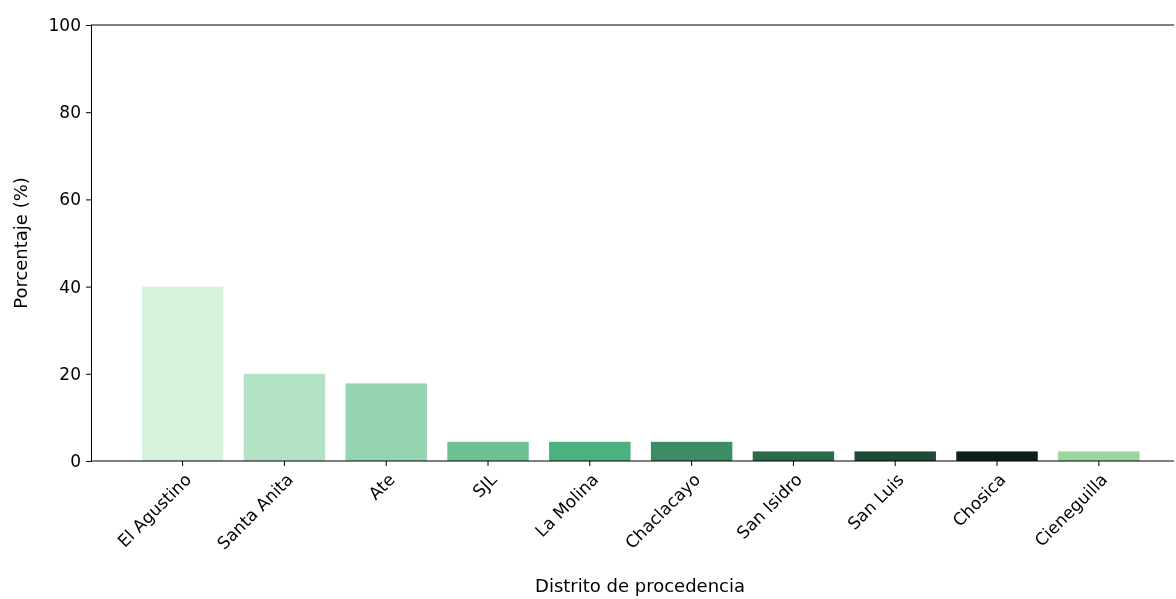 Image resolution: width=1176 pixels, height=599 pixels. What do you see at coordinates (381, 486) in the screenshot?
I see `x-tick-label: Ate` at bounding box center [381, 486].